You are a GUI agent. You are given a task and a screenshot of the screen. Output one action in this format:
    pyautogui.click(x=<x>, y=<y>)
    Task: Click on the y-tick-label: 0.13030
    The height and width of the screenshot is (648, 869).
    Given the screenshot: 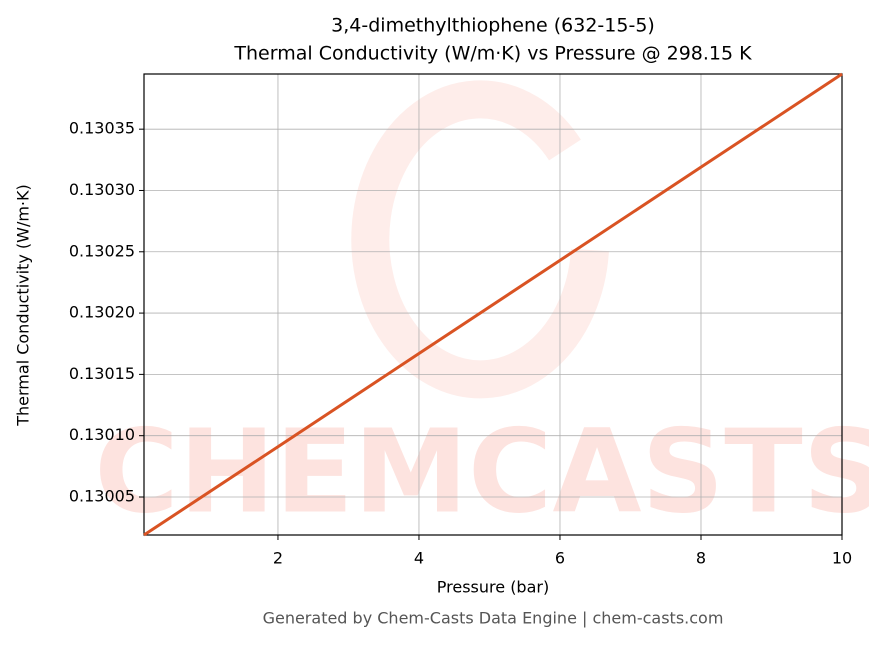 What is the action you would take?
    pyautogui.click(x=102, y=189)
    